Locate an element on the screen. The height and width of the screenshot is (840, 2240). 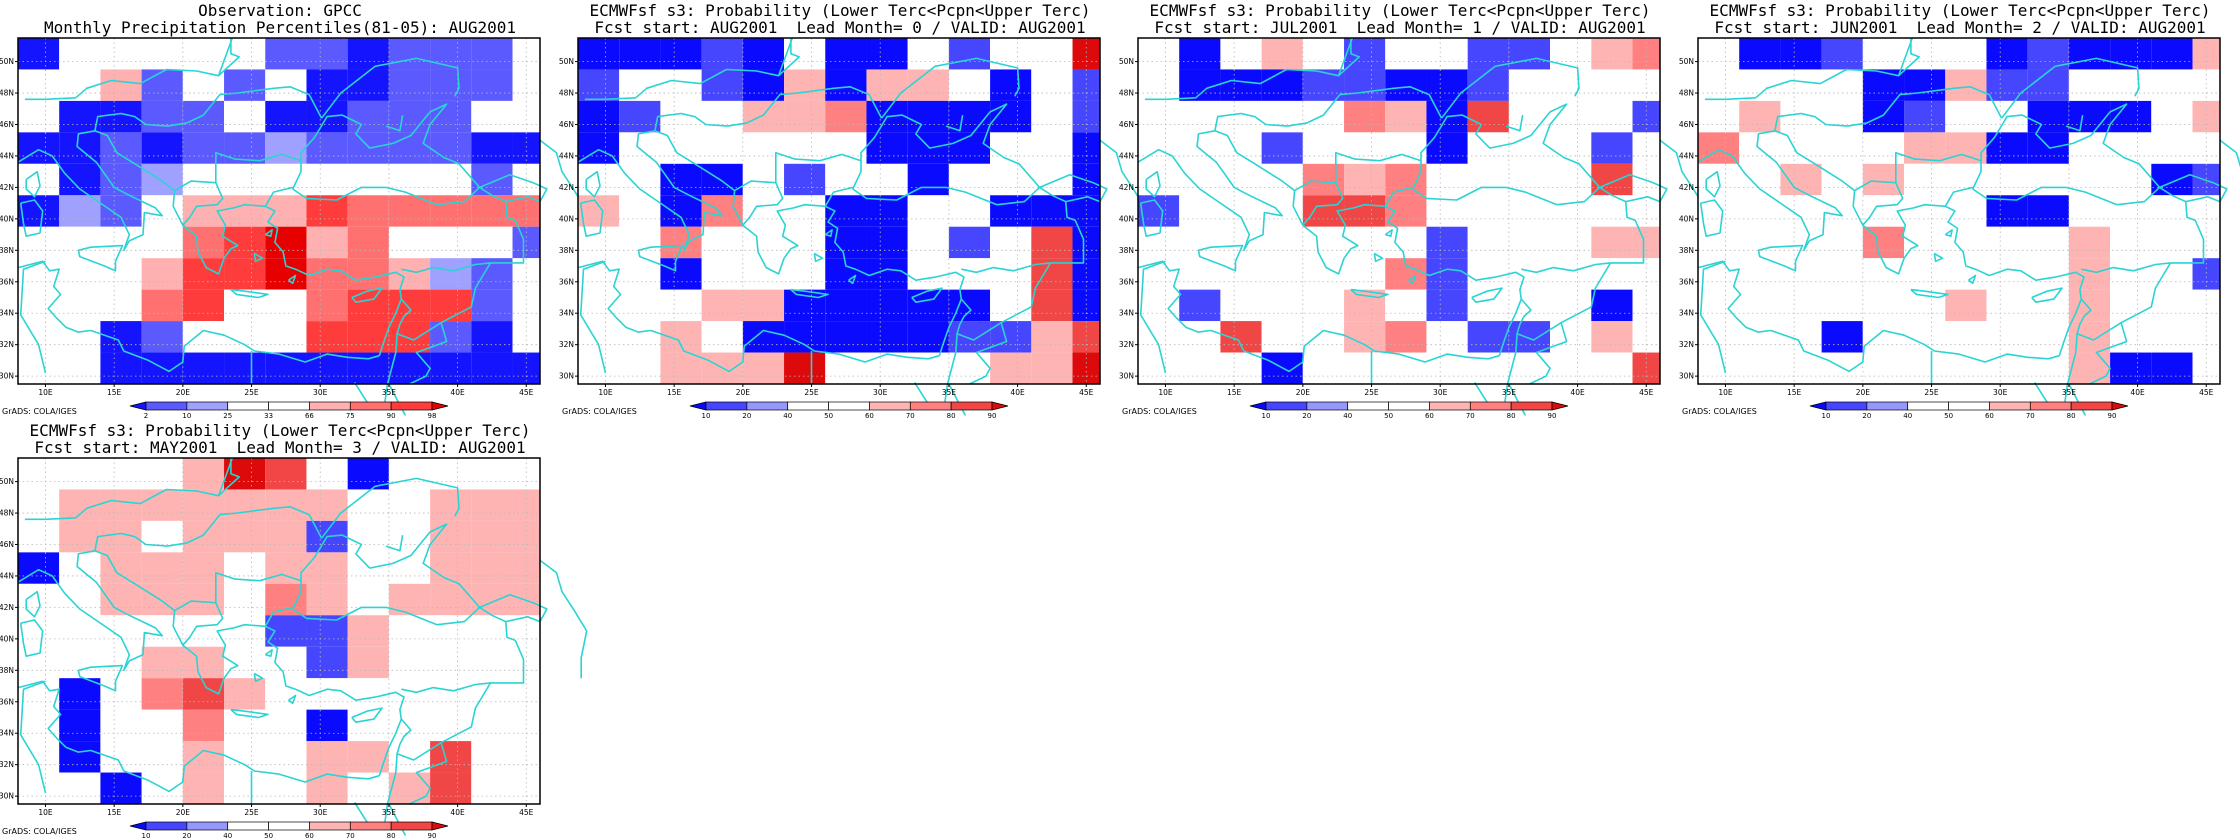
lon-tick-label: 10E is located at coordinates (45, 392).